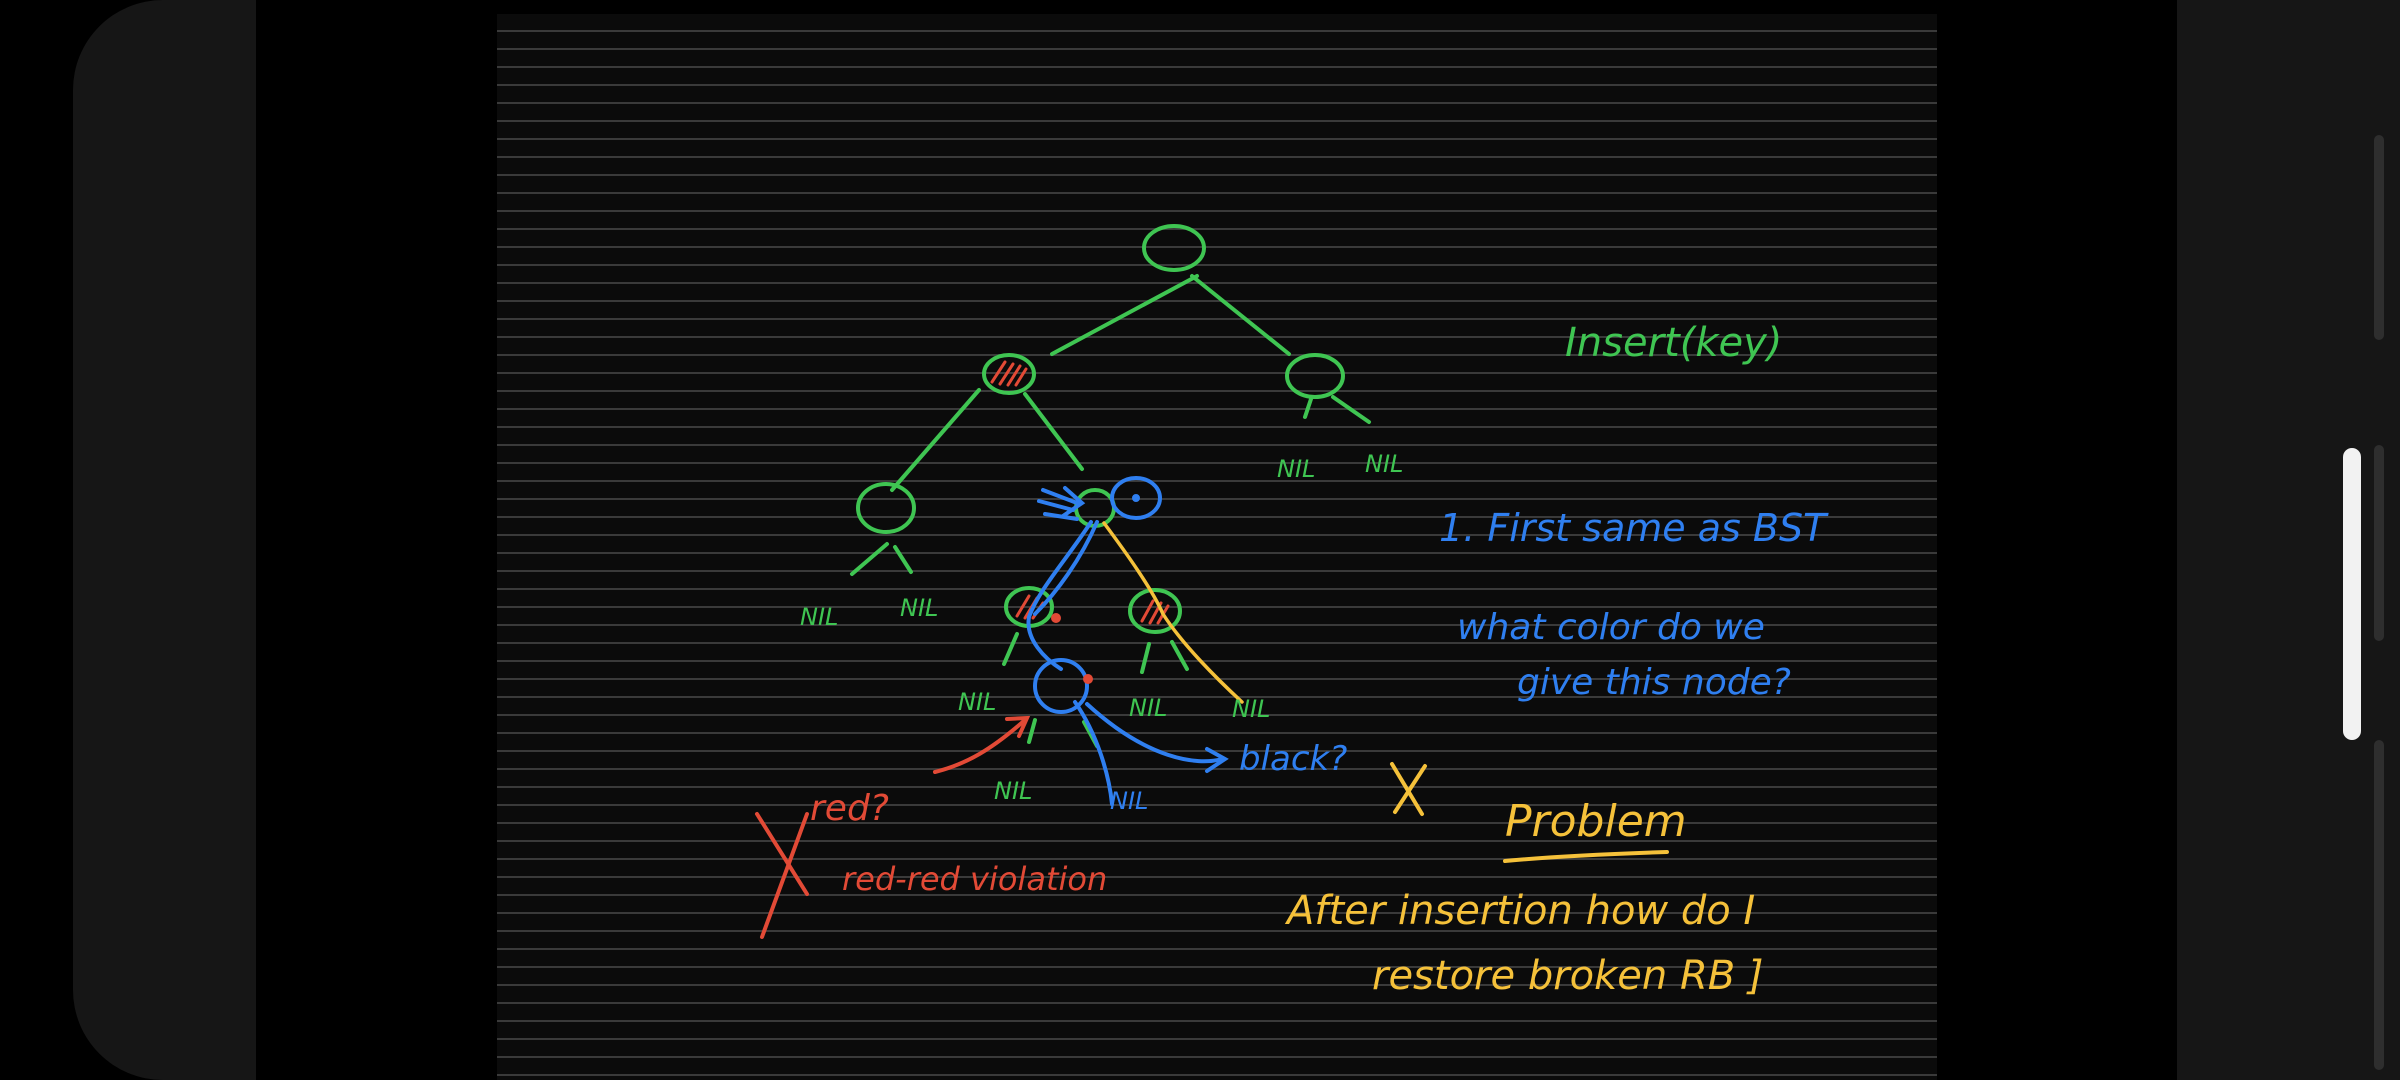  Describe the element at coordinates (2288, 540) in the screenshot. I see `side-panel` at that location.